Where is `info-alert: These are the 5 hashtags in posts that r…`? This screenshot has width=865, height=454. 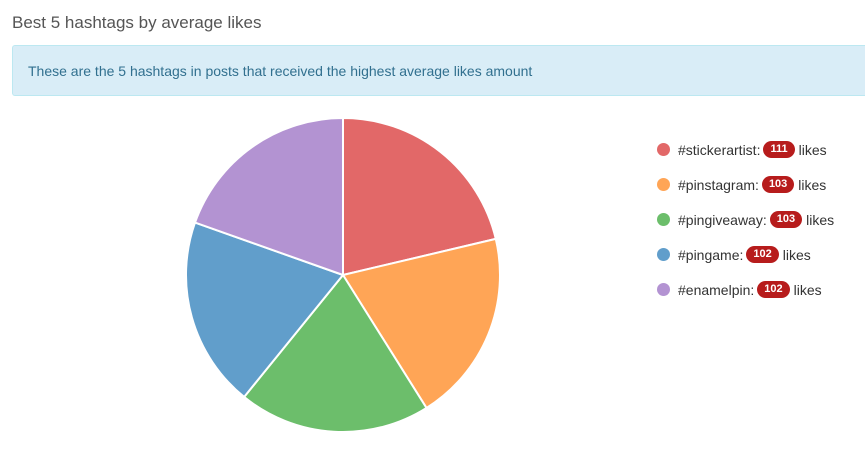
info-alert: These are the 5 hashtags in posts that r… is located at coordinates (438, 70).